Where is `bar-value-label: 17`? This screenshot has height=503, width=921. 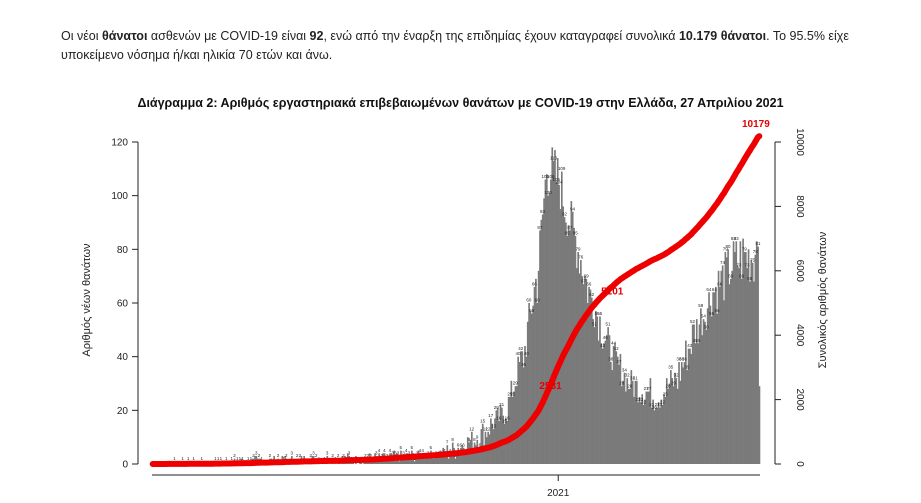 bar-value-label: 17 is located at coordinates (491, 415).